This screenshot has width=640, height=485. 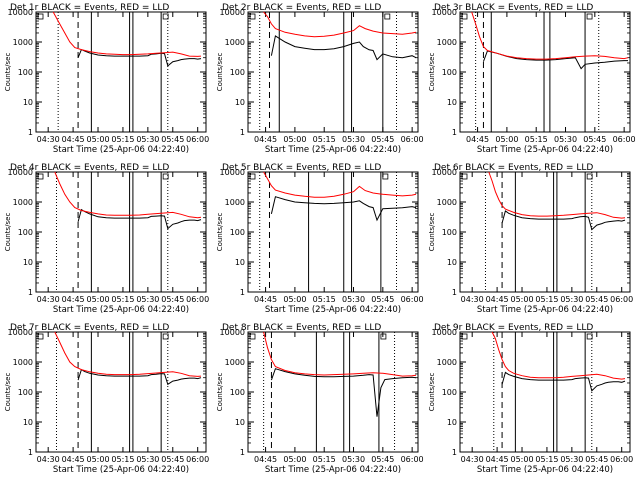 What do you see at coordinates (89, 328) in the screenshot?
I see `panel-title: Det 7r BLACK = Events, RED = LLD` at bounding box center [89, 328].